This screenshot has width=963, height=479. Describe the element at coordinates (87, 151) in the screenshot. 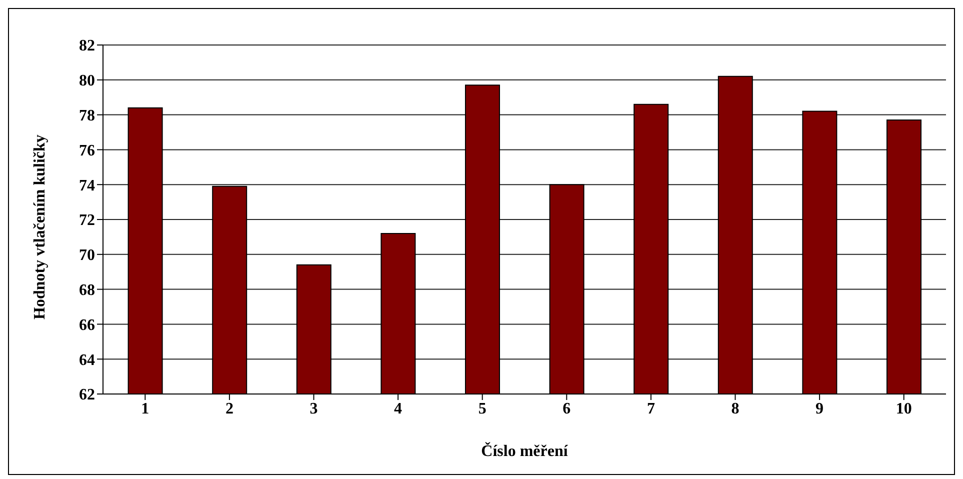

I see `y-tick-label: 76` at that location.